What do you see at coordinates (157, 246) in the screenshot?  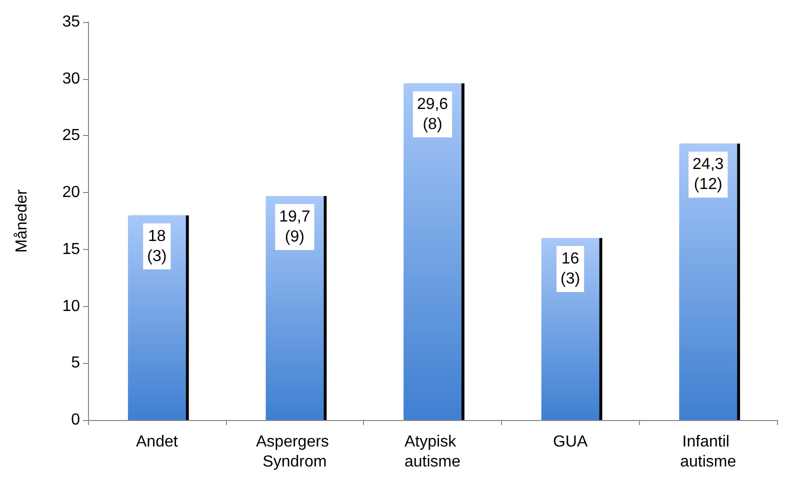 I see `data-label: 18 (3)` at bounding box center [157, 246].